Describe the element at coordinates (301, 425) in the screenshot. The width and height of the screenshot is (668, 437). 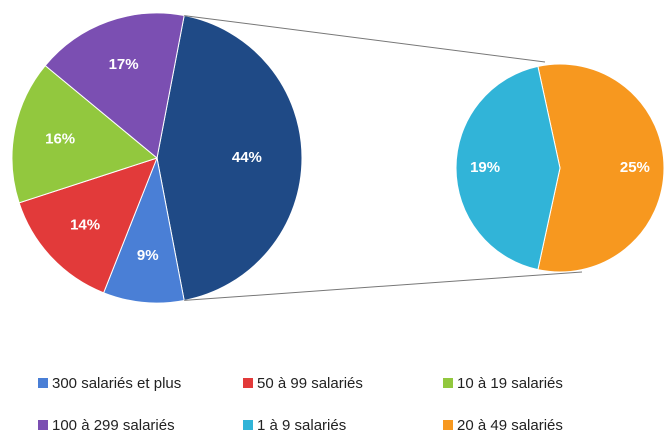
I see `legend-label: 1 à 9 salariés` at that location.